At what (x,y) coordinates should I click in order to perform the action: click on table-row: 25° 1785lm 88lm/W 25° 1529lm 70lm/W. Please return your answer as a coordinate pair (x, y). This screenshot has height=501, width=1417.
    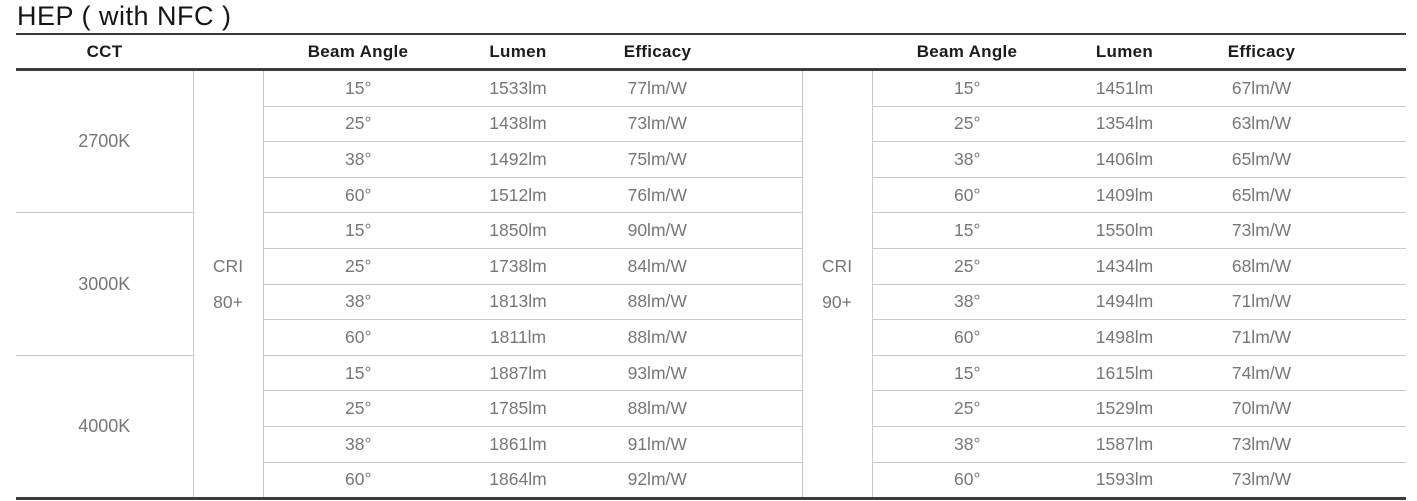
    Looking at the image, I should click on (711, 408).